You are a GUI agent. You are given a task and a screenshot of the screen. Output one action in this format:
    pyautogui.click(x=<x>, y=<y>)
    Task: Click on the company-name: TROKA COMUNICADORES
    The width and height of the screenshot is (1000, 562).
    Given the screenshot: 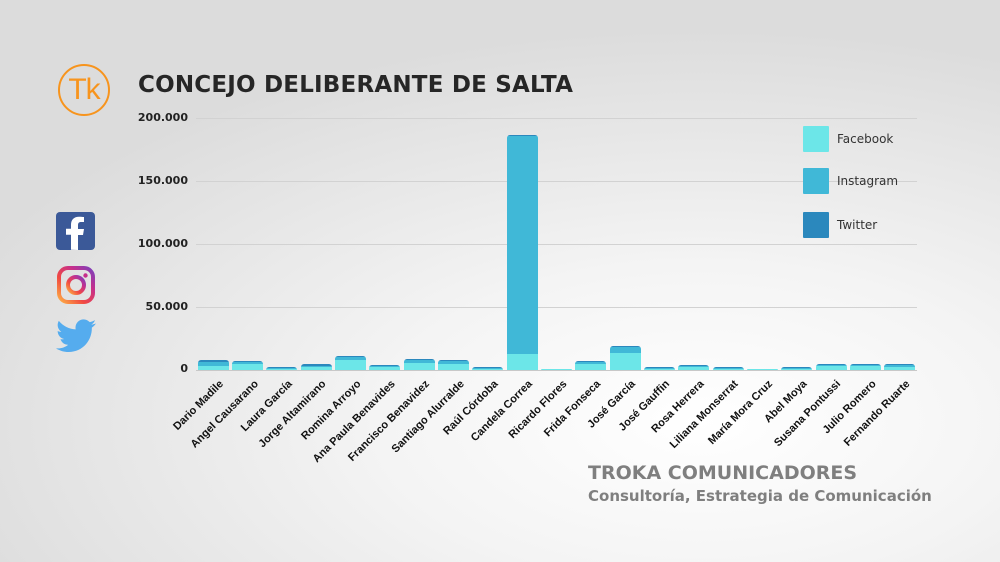 What is the action you would take?
    pyautogui.click(x=723, y=473)
    